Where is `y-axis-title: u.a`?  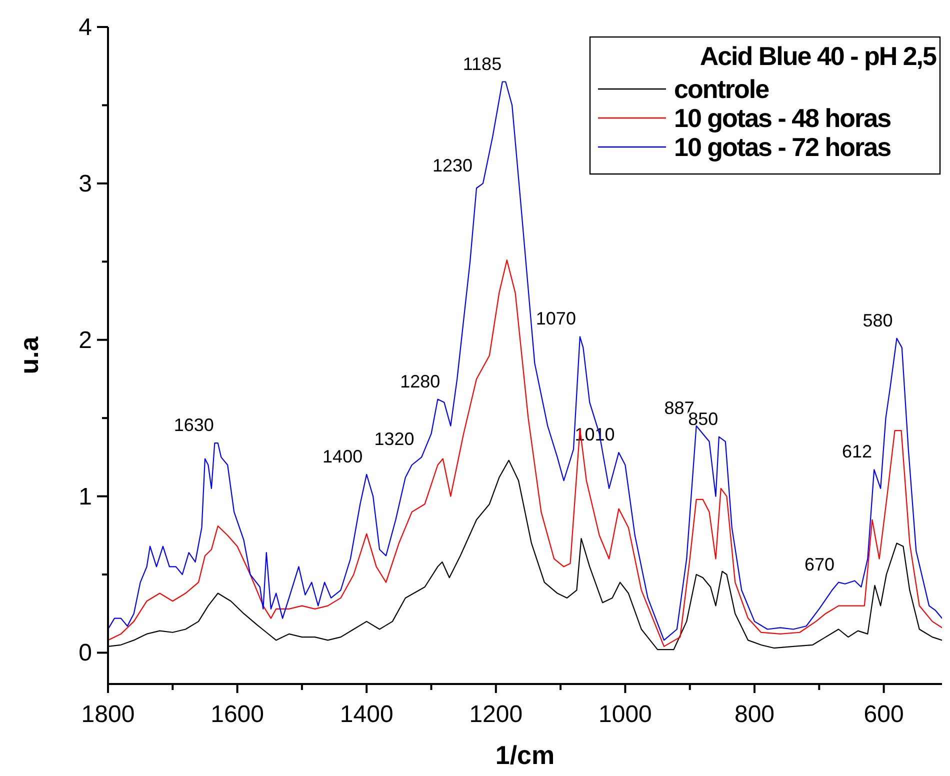 y-axis-title: u.a is located at coordinates (29, 355).